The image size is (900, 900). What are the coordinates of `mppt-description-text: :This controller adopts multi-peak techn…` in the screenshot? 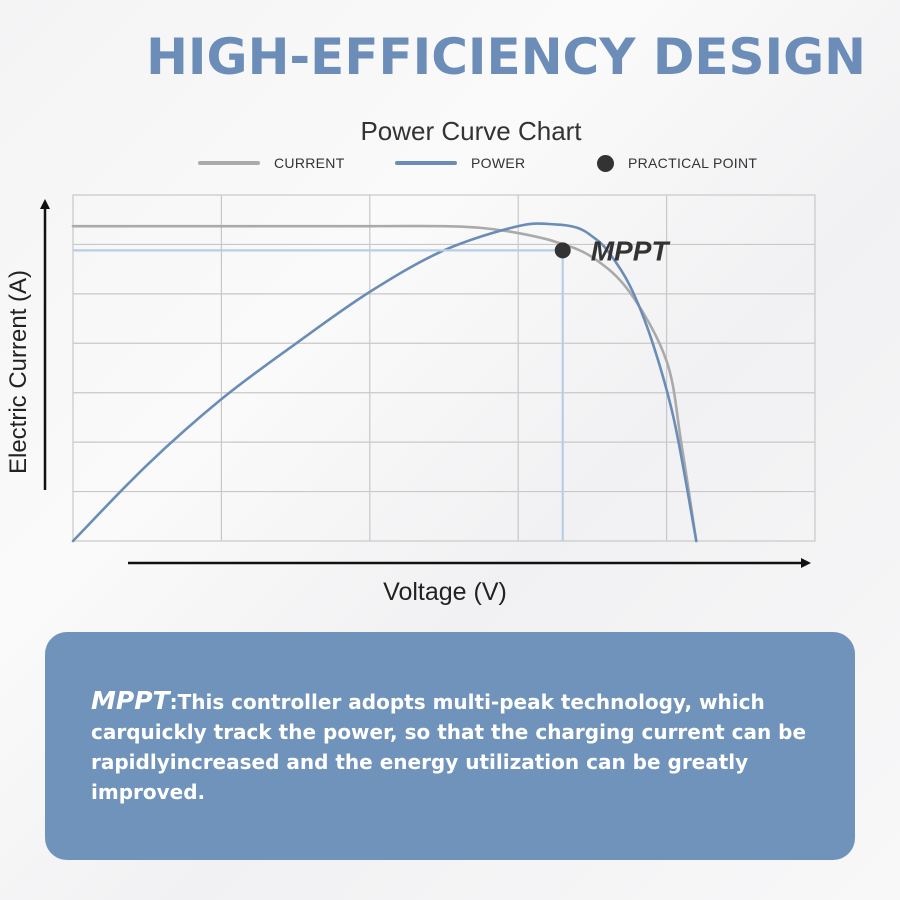 It's located at (449, 747).